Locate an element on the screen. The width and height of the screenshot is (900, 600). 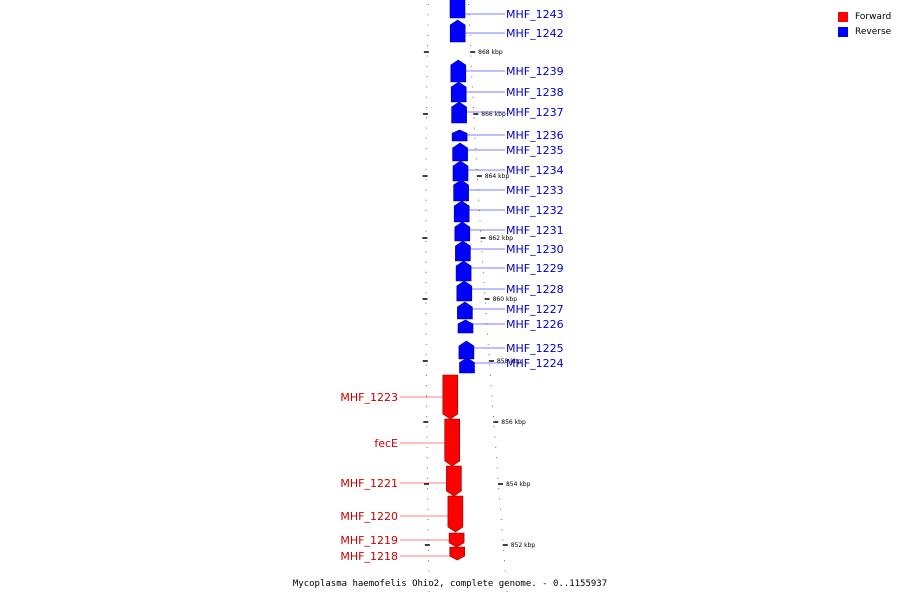
gene-label-MHF_1243: MHF_1243 is located at coordinates (535, 14).